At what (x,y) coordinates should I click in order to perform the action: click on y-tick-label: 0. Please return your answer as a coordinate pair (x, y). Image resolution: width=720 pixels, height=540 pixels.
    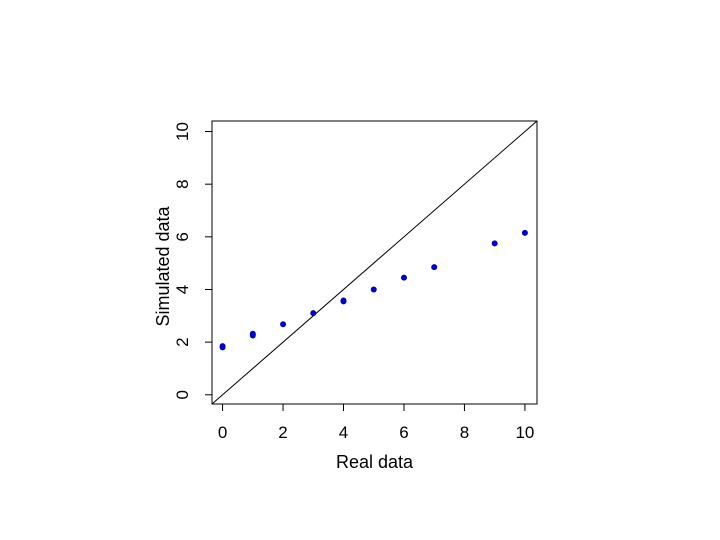
    Looking at the image, I should click on (182, 394).